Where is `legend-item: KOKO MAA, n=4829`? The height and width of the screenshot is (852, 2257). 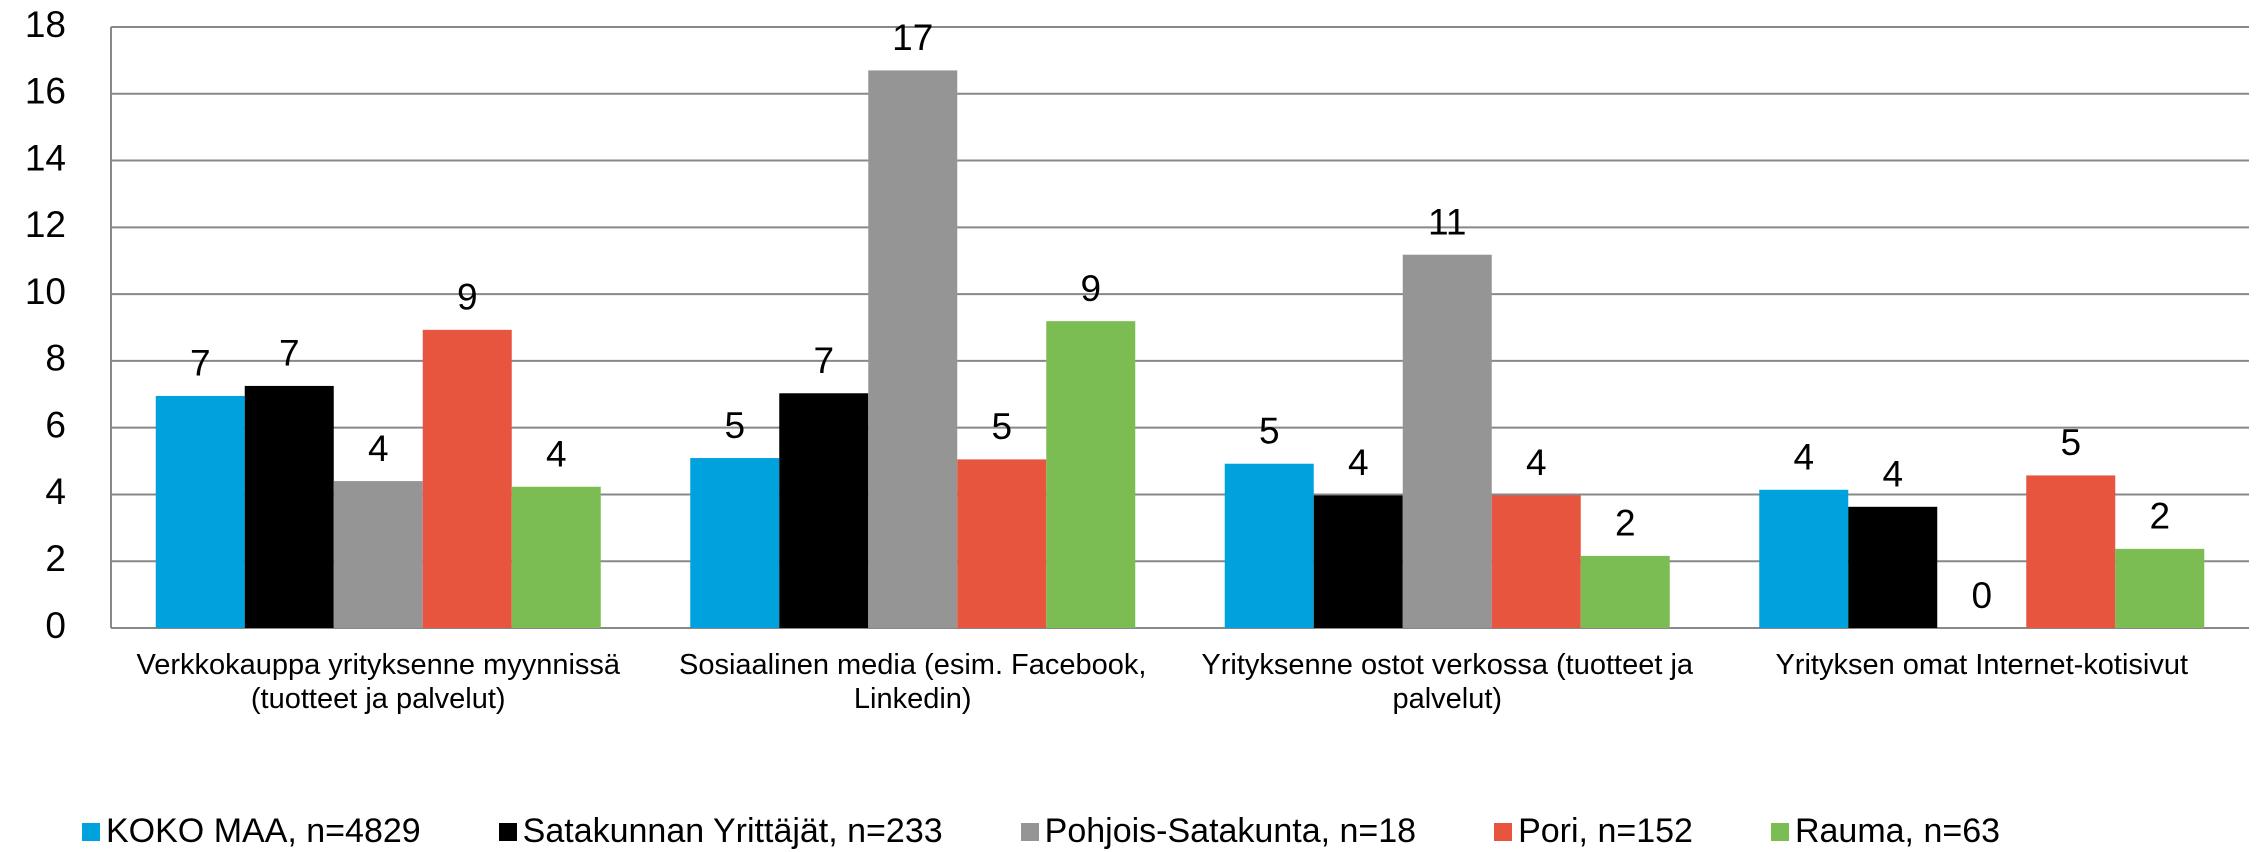
legend-item: KOKO MAA, n=4829 is located at coordinates (251, 831).